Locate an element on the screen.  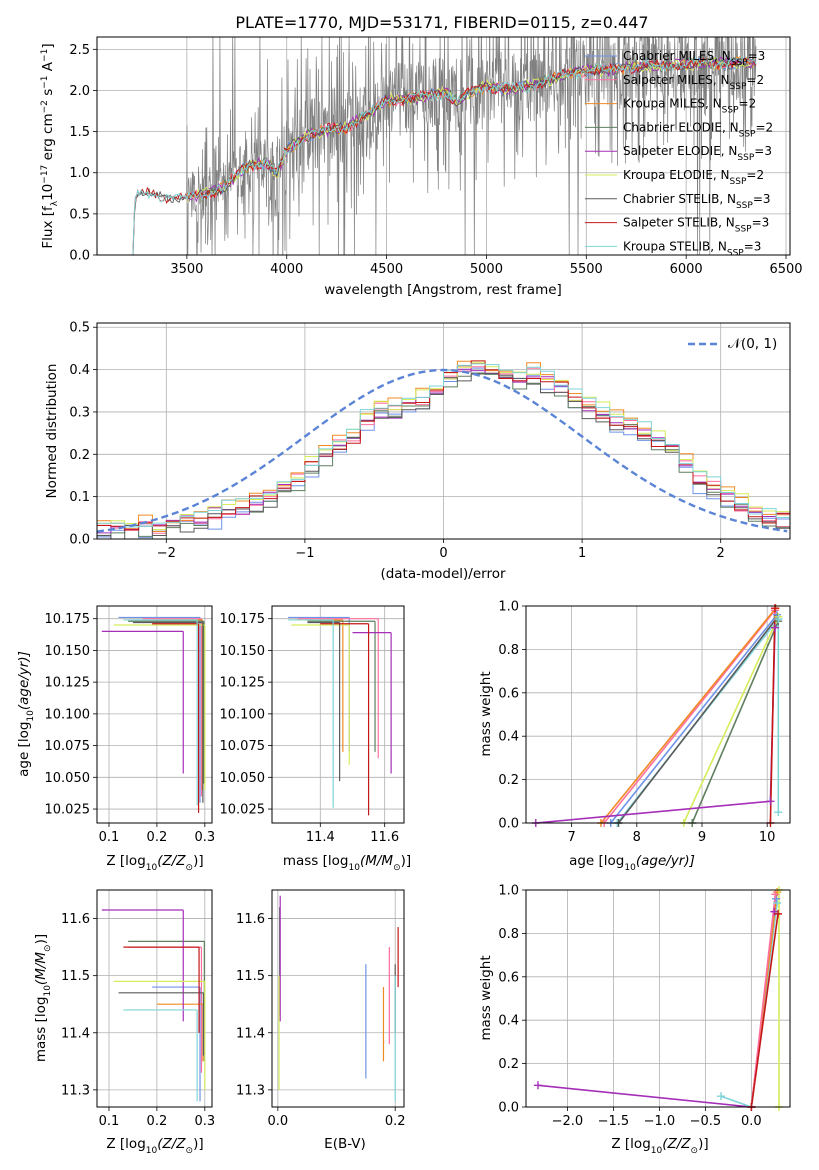
legend-entry: Salpeter ELODIE, NSSP=3 is located at coordinates (697, 153).